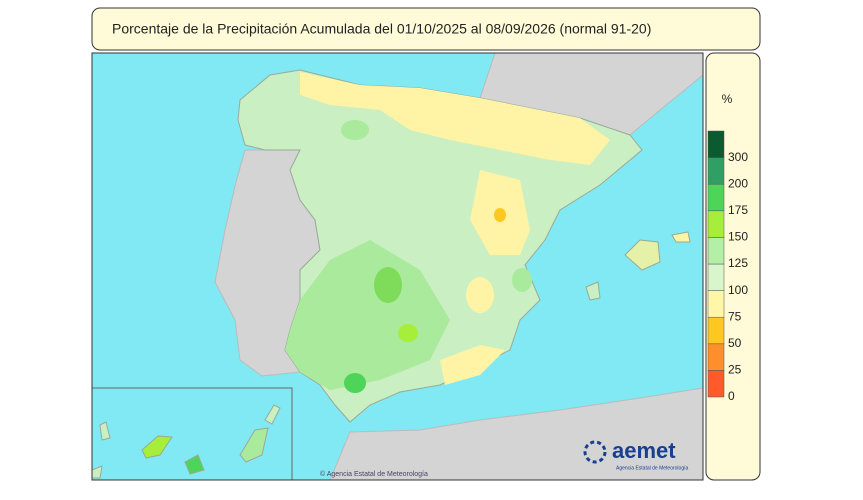  What do you see at coordinates (735, 370) in the screenshot?
I see `legend-tick-label: 25` at bounding box center [735, 370].